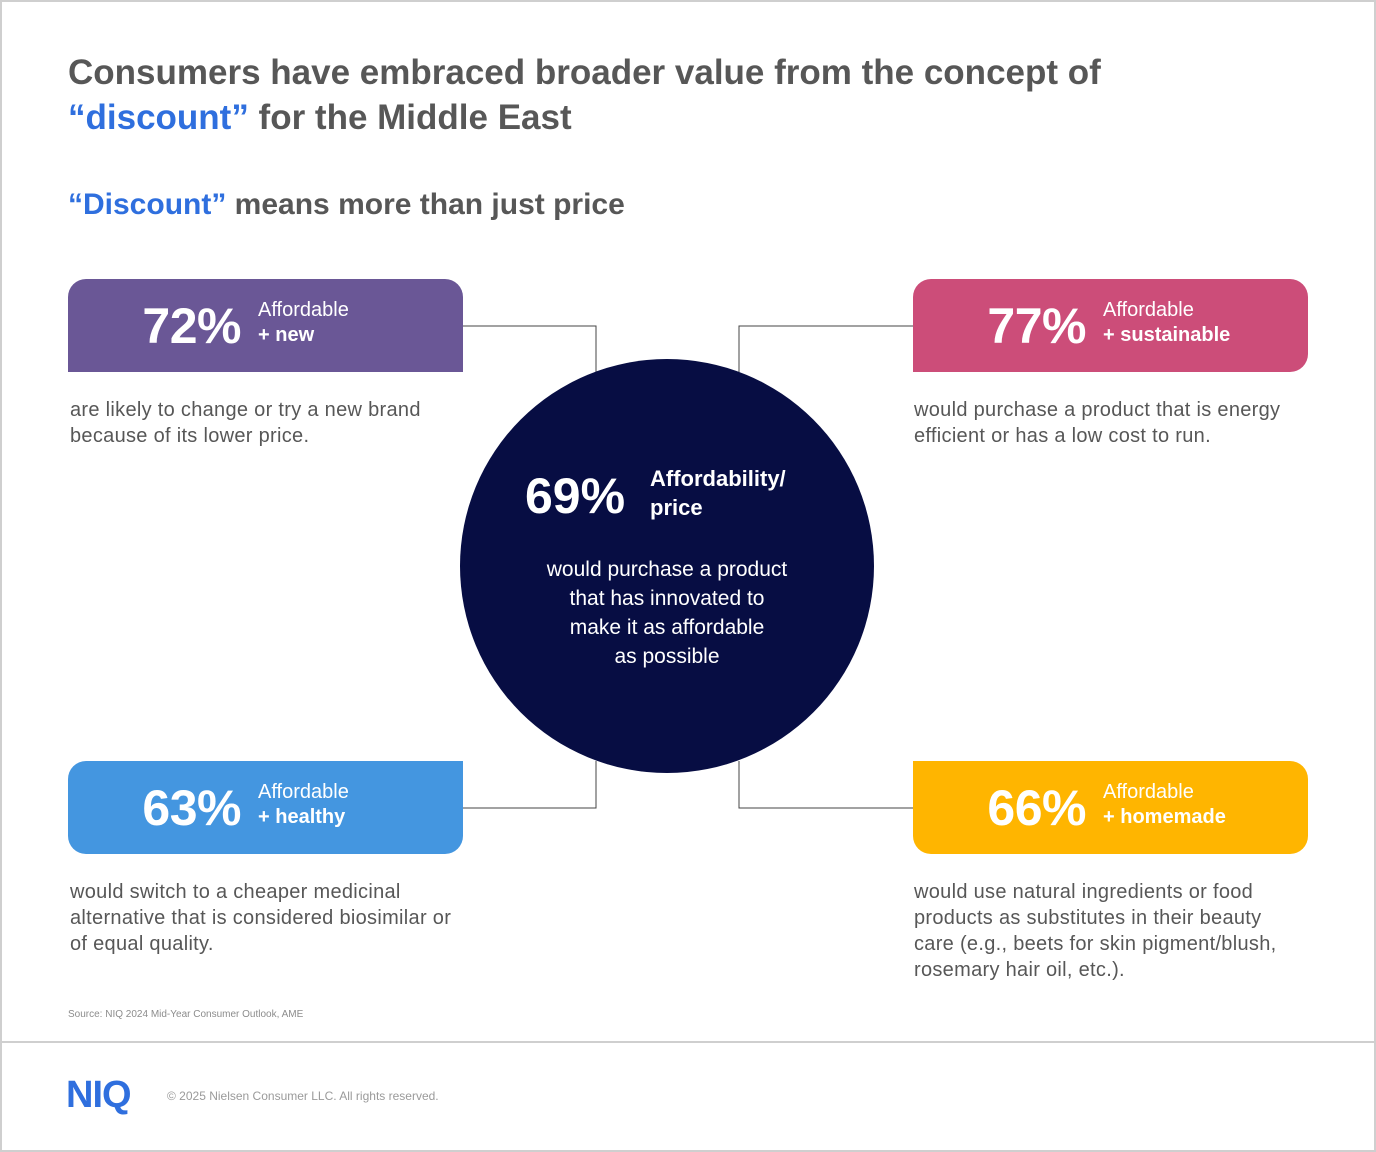 This screenshot has width=1376, height=1152. Describe the element at coordinates (825, 348) in the screenshot. I see `connector-top-right` at that location.